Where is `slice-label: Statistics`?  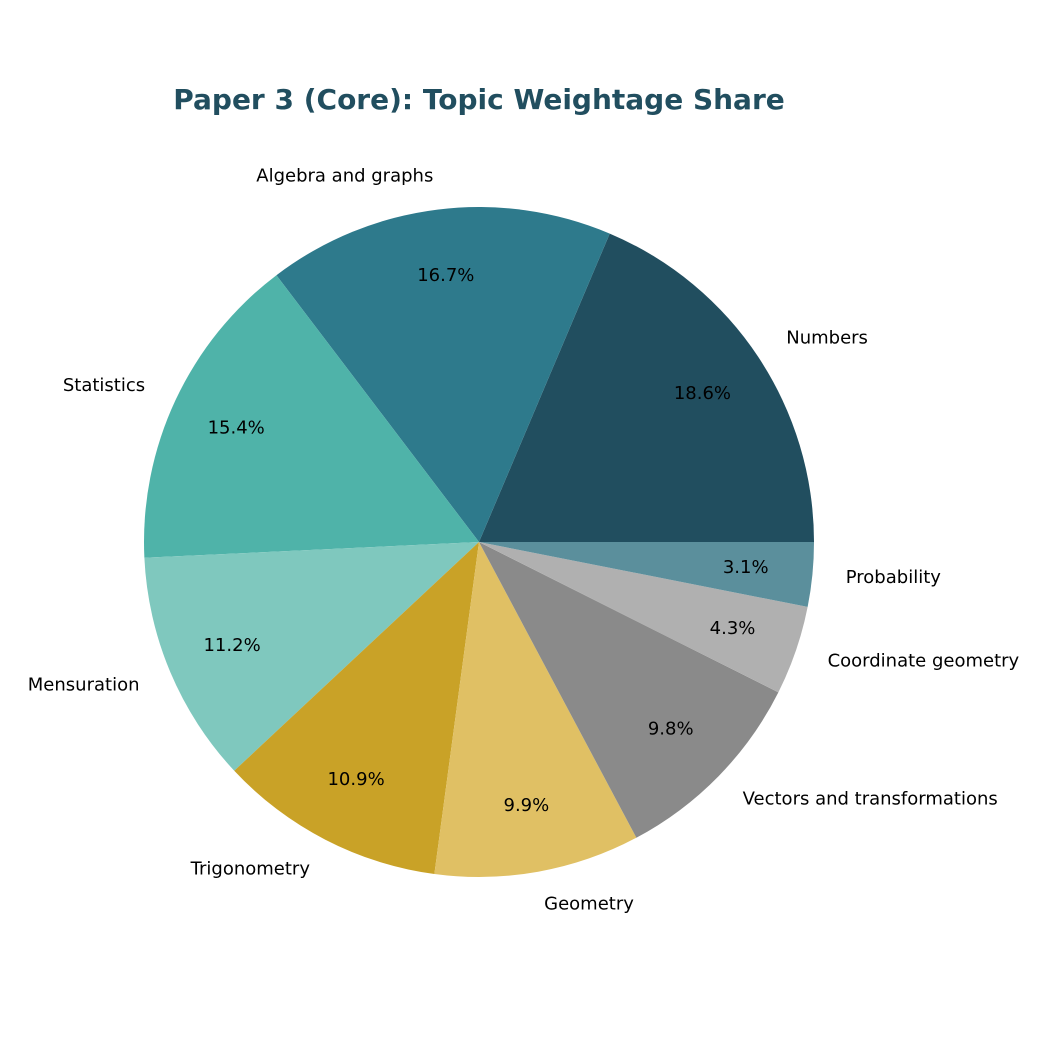
slice-label: Statistics is located at coordinates (104, 385).